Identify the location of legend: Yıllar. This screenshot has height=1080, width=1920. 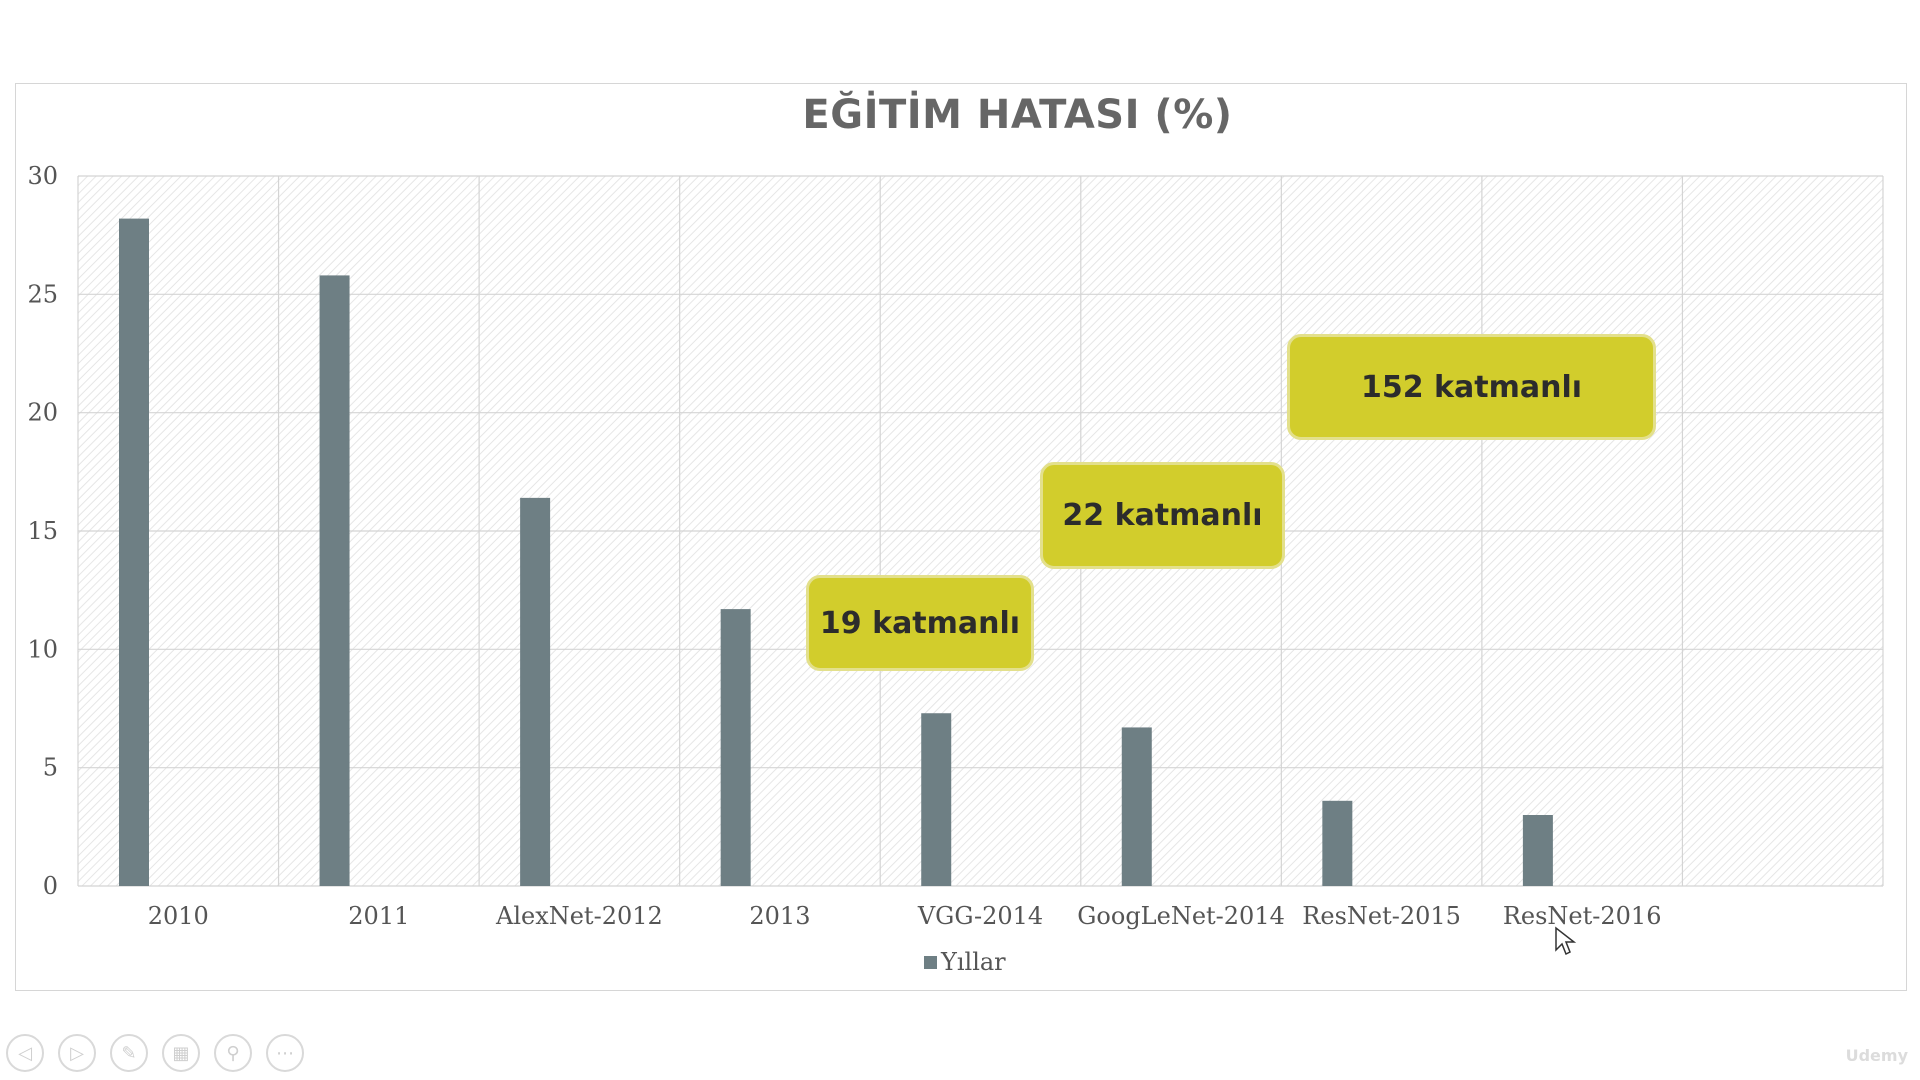
(965, 962).